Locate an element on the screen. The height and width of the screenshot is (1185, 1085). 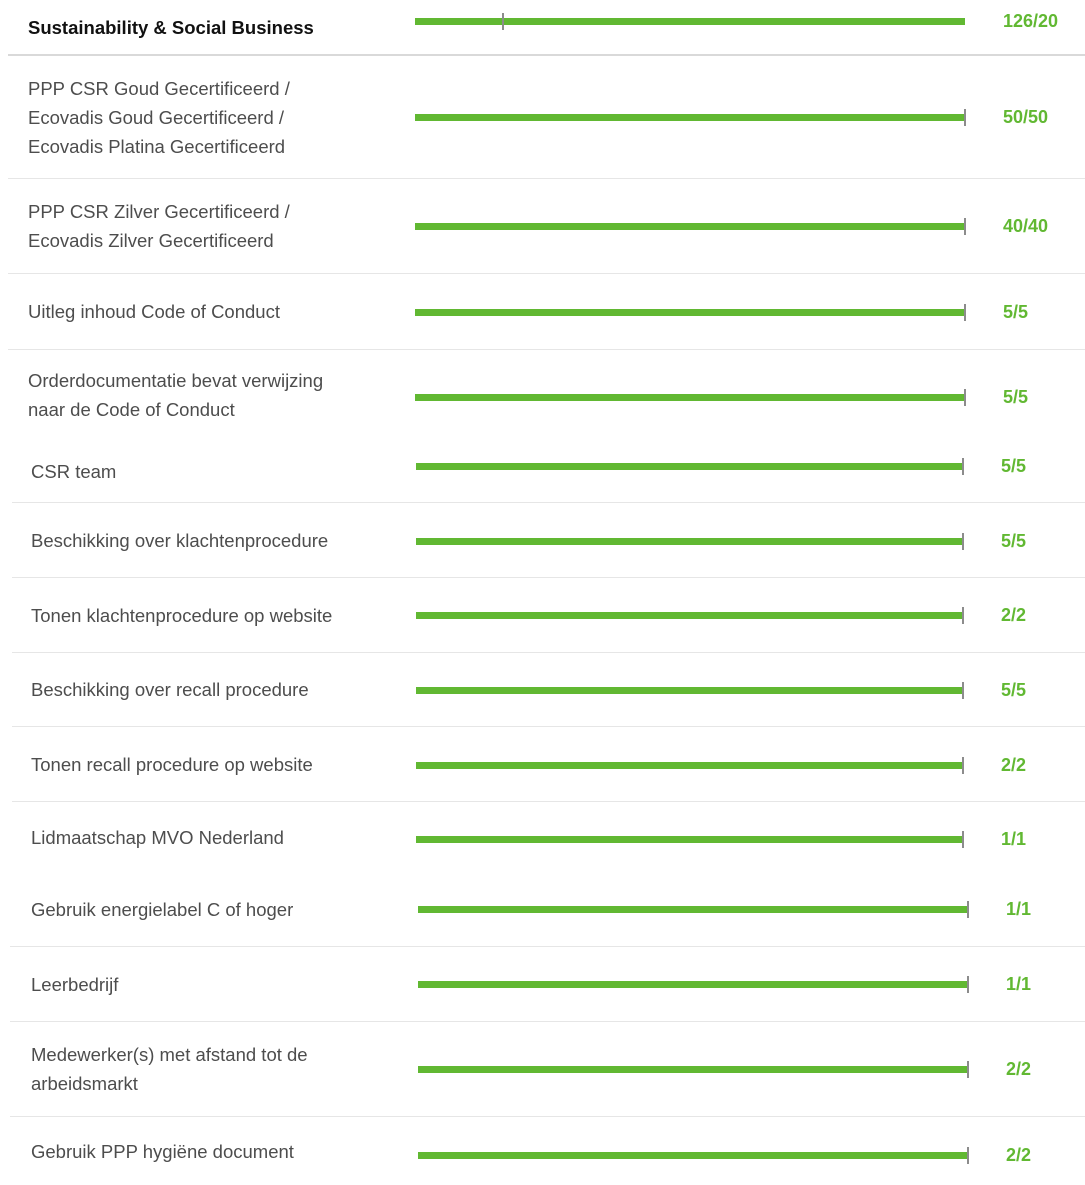
threshold-marker is located at coordinates (503, 21).